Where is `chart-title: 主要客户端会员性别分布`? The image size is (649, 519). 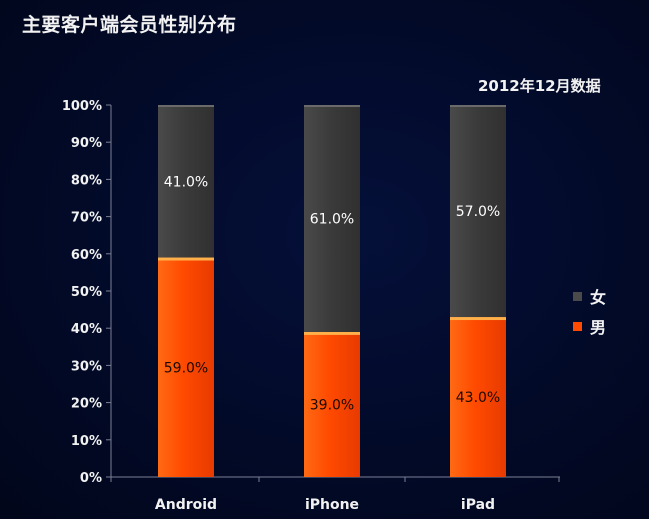
chart-title: 主要客户端会员性别分布 is located at coordinates (129, 25).